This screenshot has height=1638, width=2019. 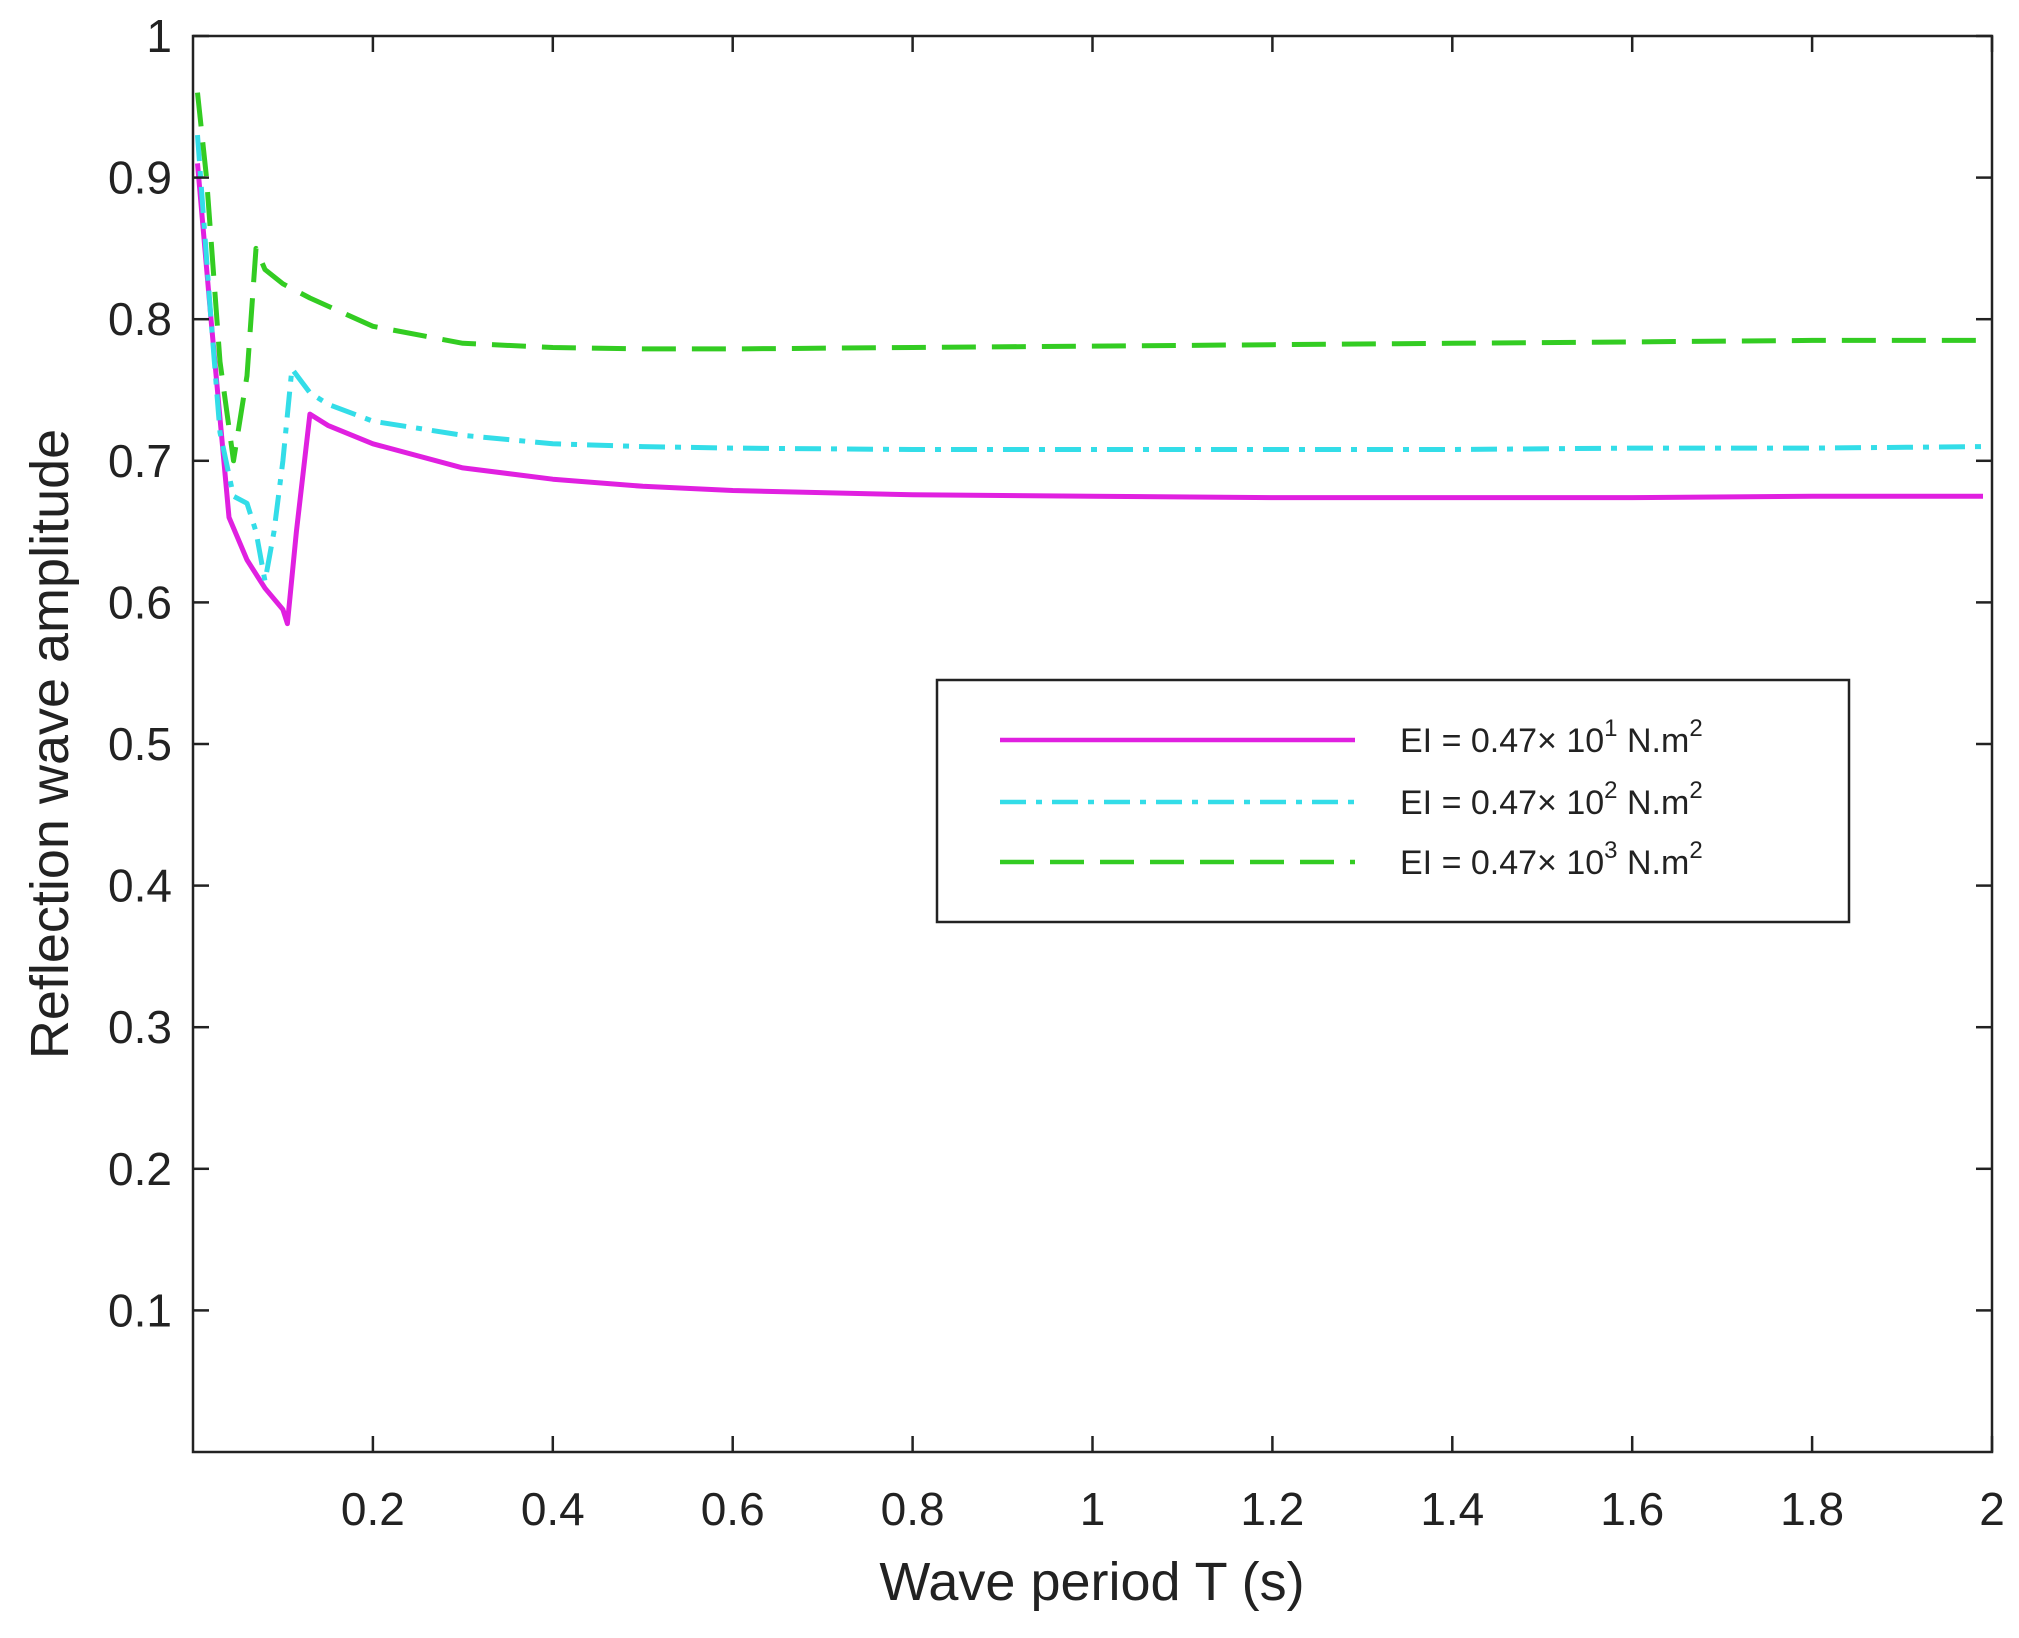 I want to click on y-tick-label: 0.9, so click(x=140, y=178).